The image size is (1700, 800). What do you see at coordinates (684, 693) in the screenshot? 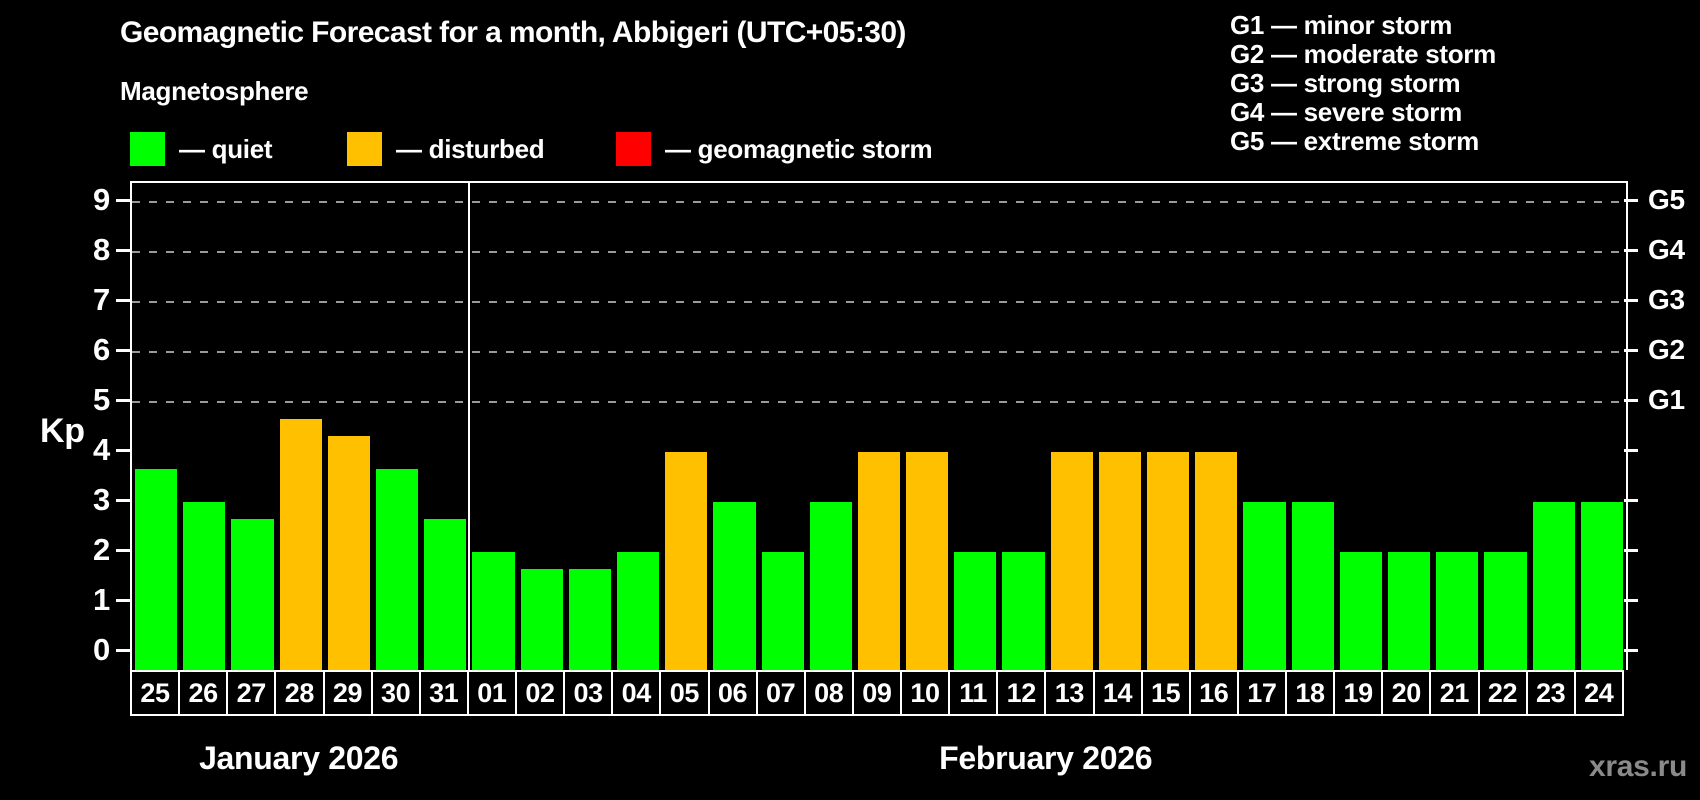
I see `date-cell-05: 05` at bounding box center [684, 693].